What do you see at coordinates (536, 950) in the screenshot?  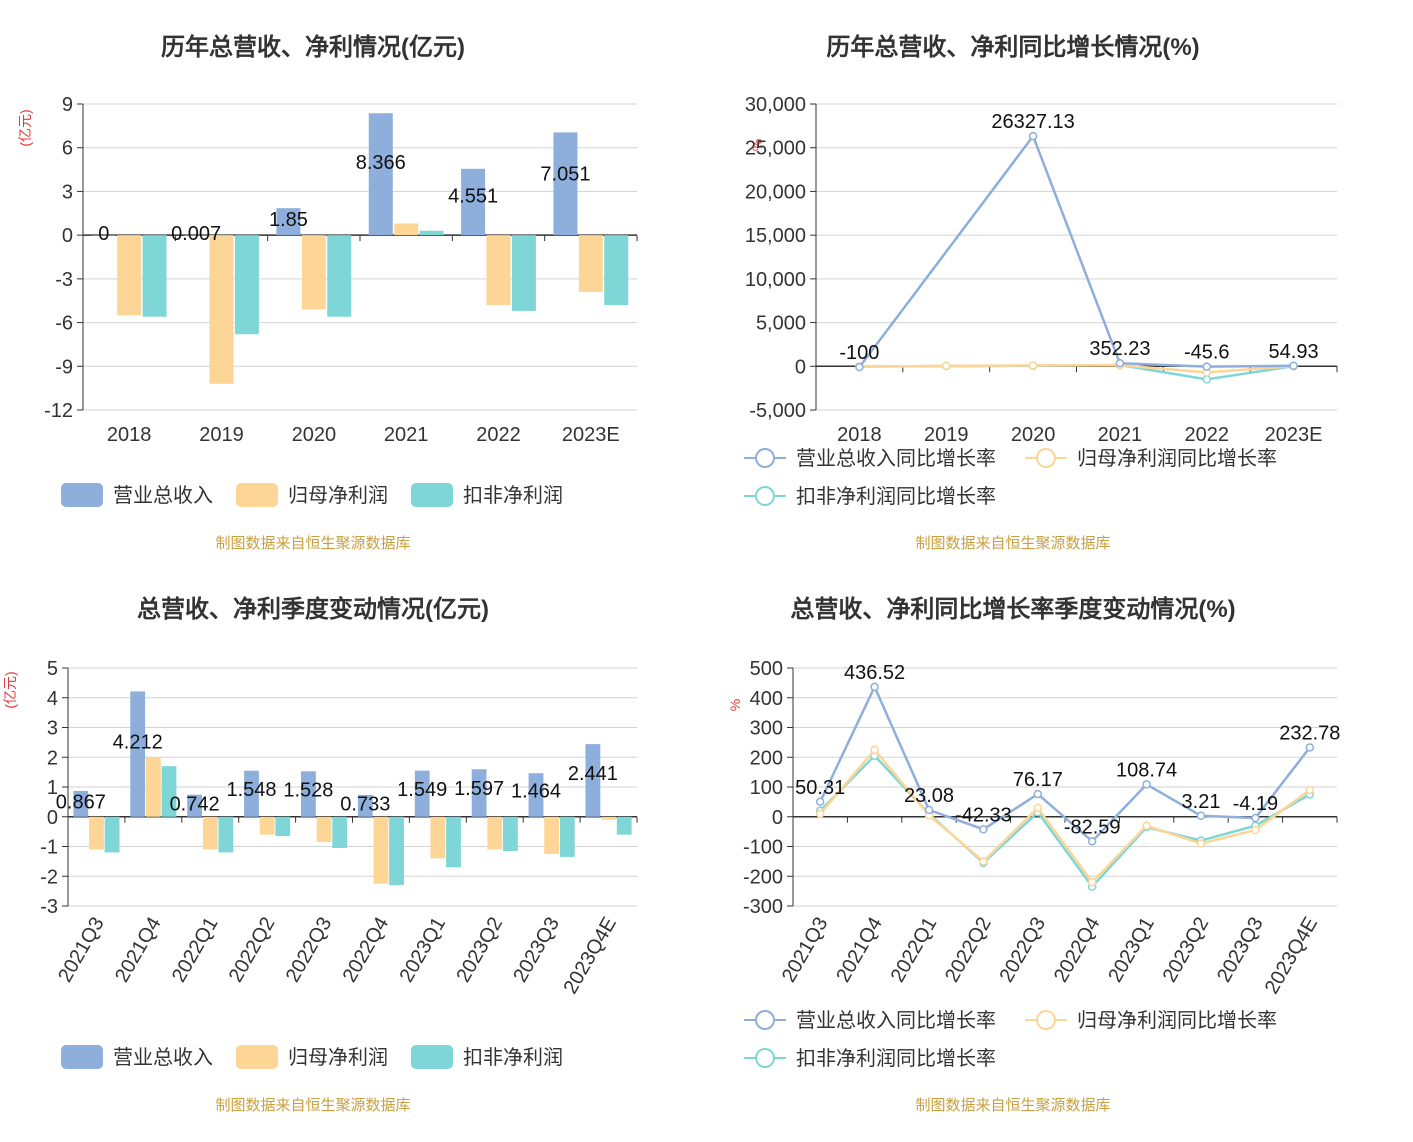 I see `x-tick-label: 2023Q3` at bounding box center [536, 950].